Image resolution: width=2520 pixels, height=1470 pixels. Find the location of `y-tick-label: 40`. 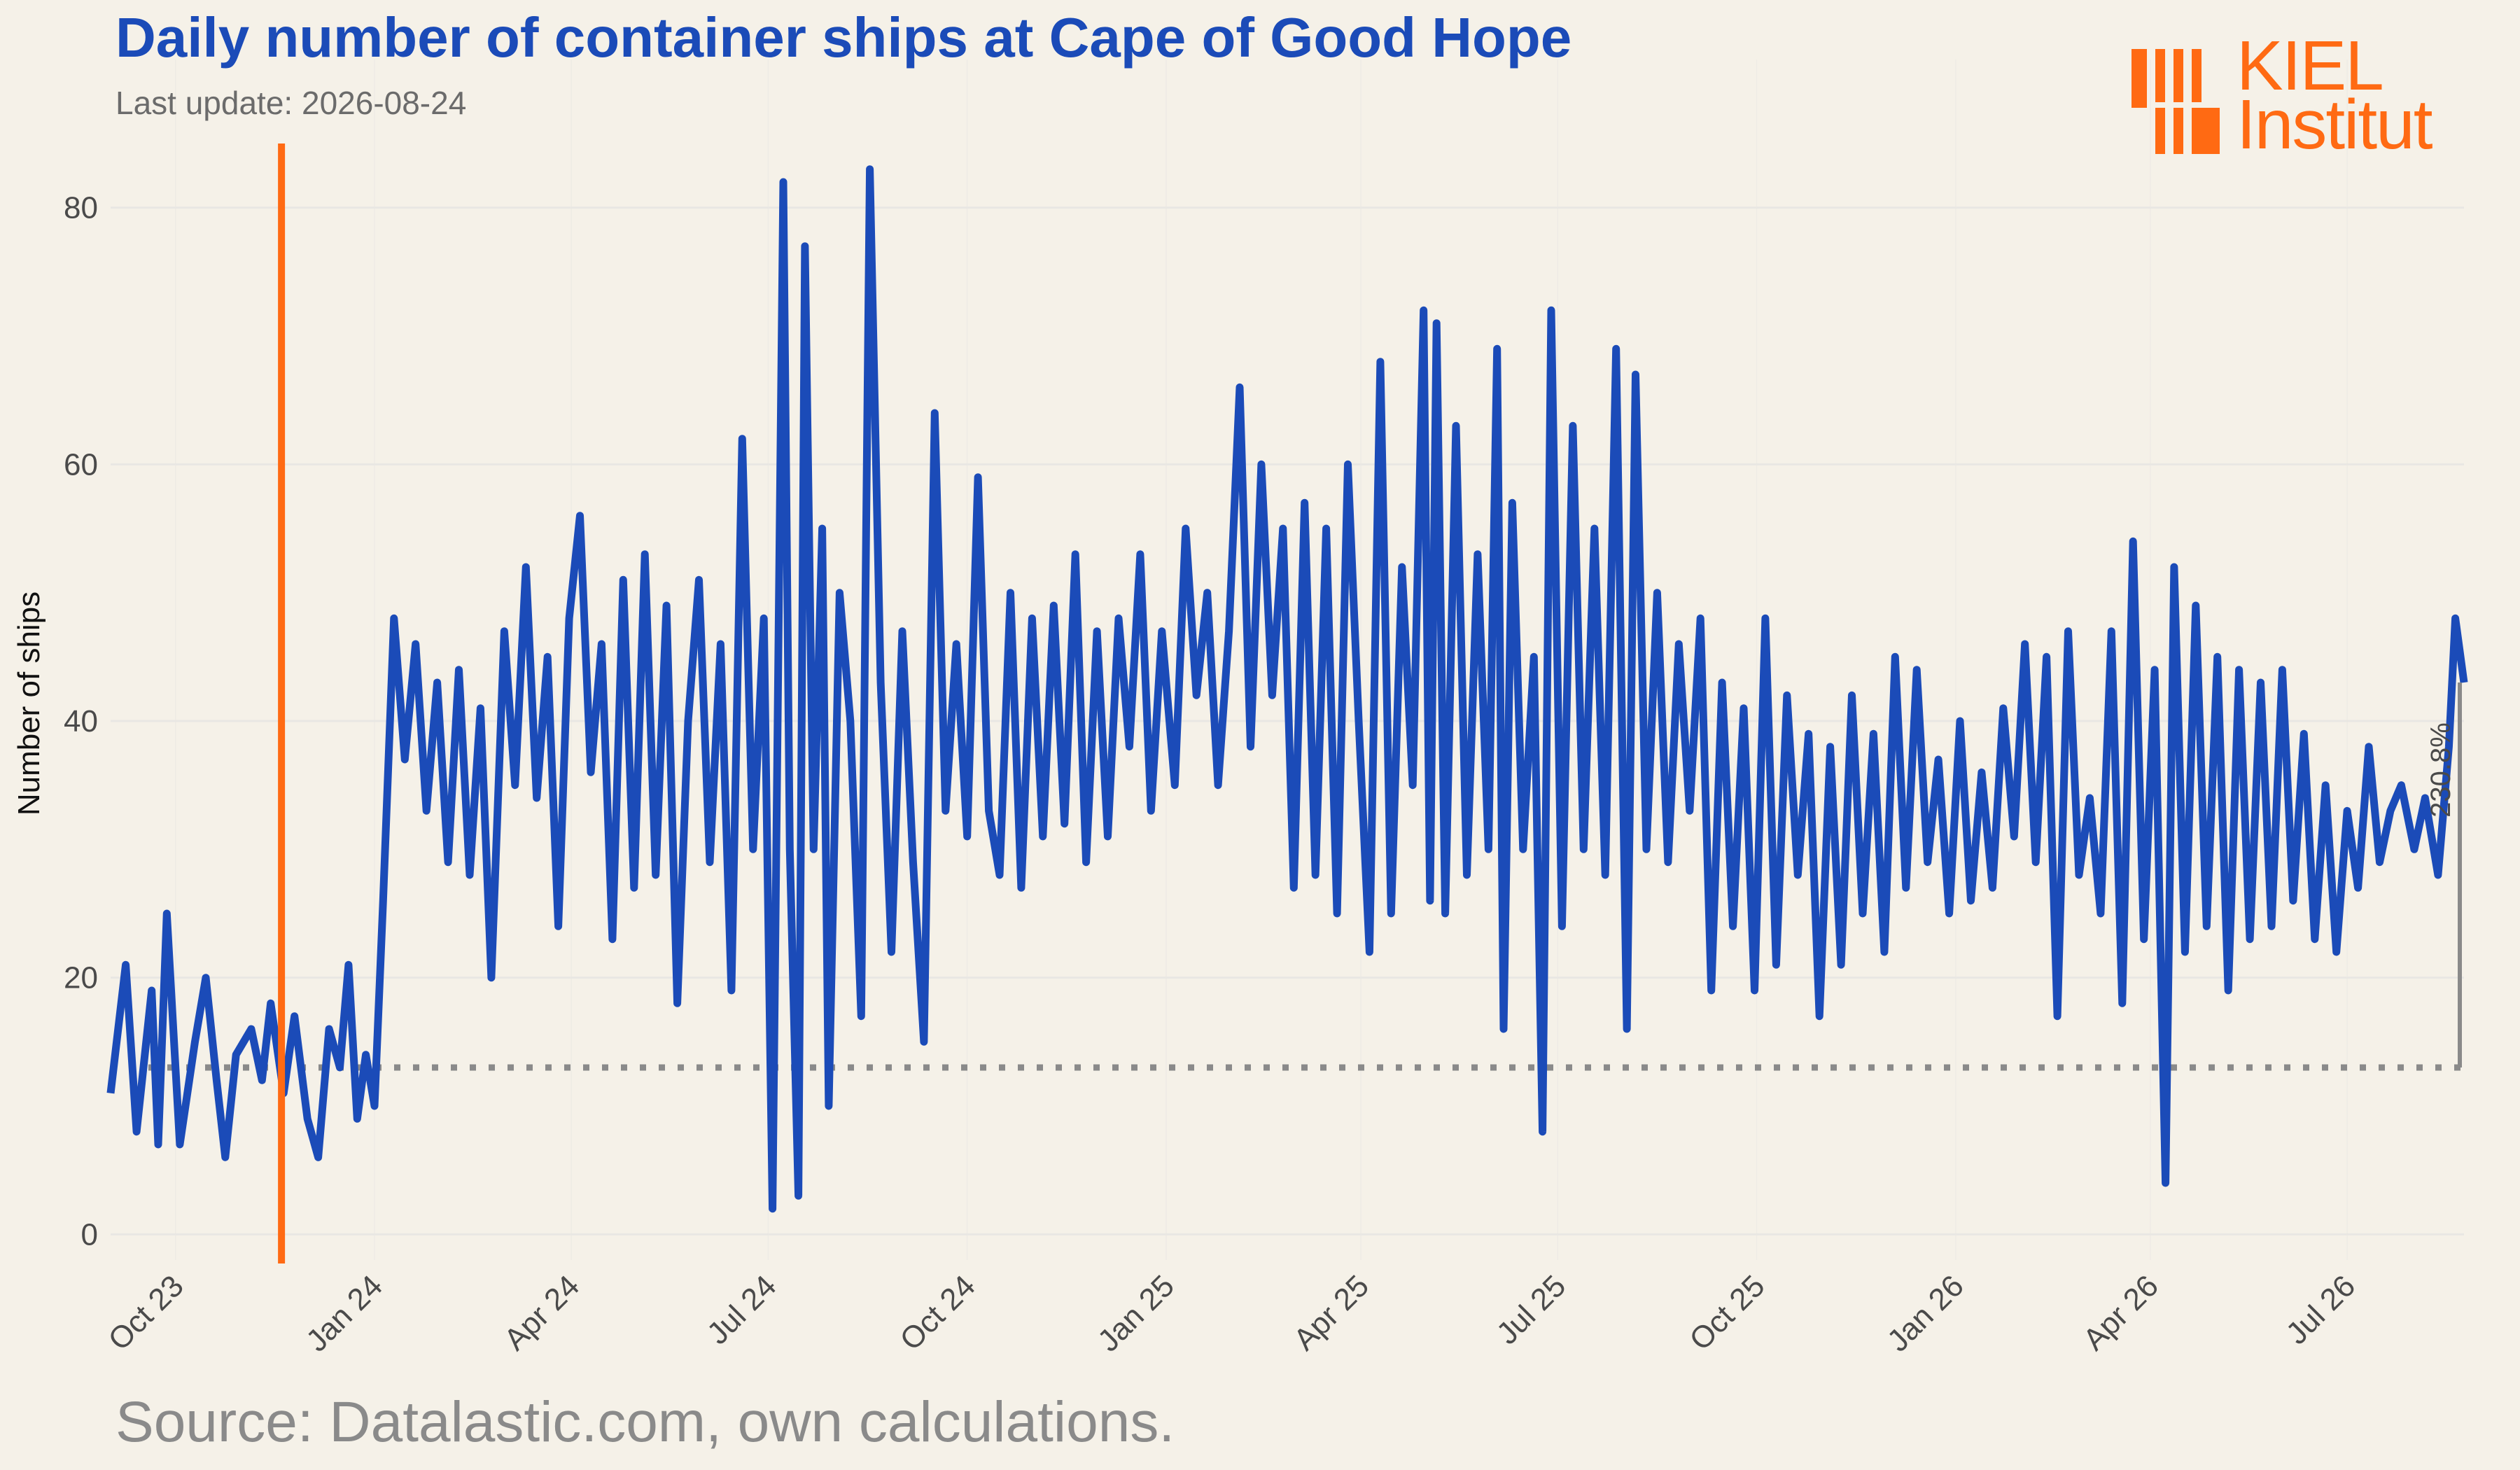

y-tick-label: 40 is located at coordinates (81, 721).